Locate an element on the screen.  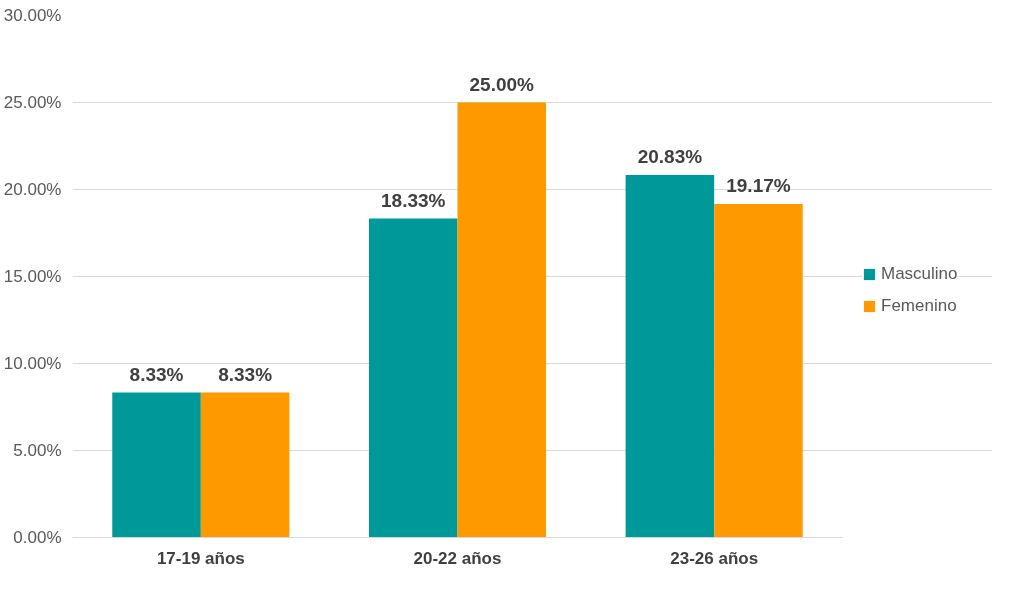
data-label: 25.00% is located at coordinates (502, 84).